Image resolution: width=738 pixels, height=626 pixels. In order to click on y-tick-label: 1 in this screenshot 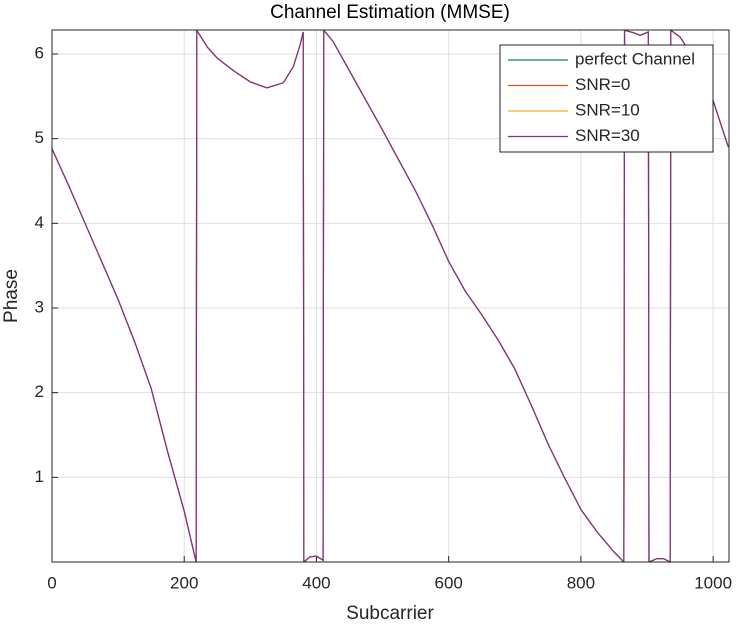, I will do `click(39, 476)`.